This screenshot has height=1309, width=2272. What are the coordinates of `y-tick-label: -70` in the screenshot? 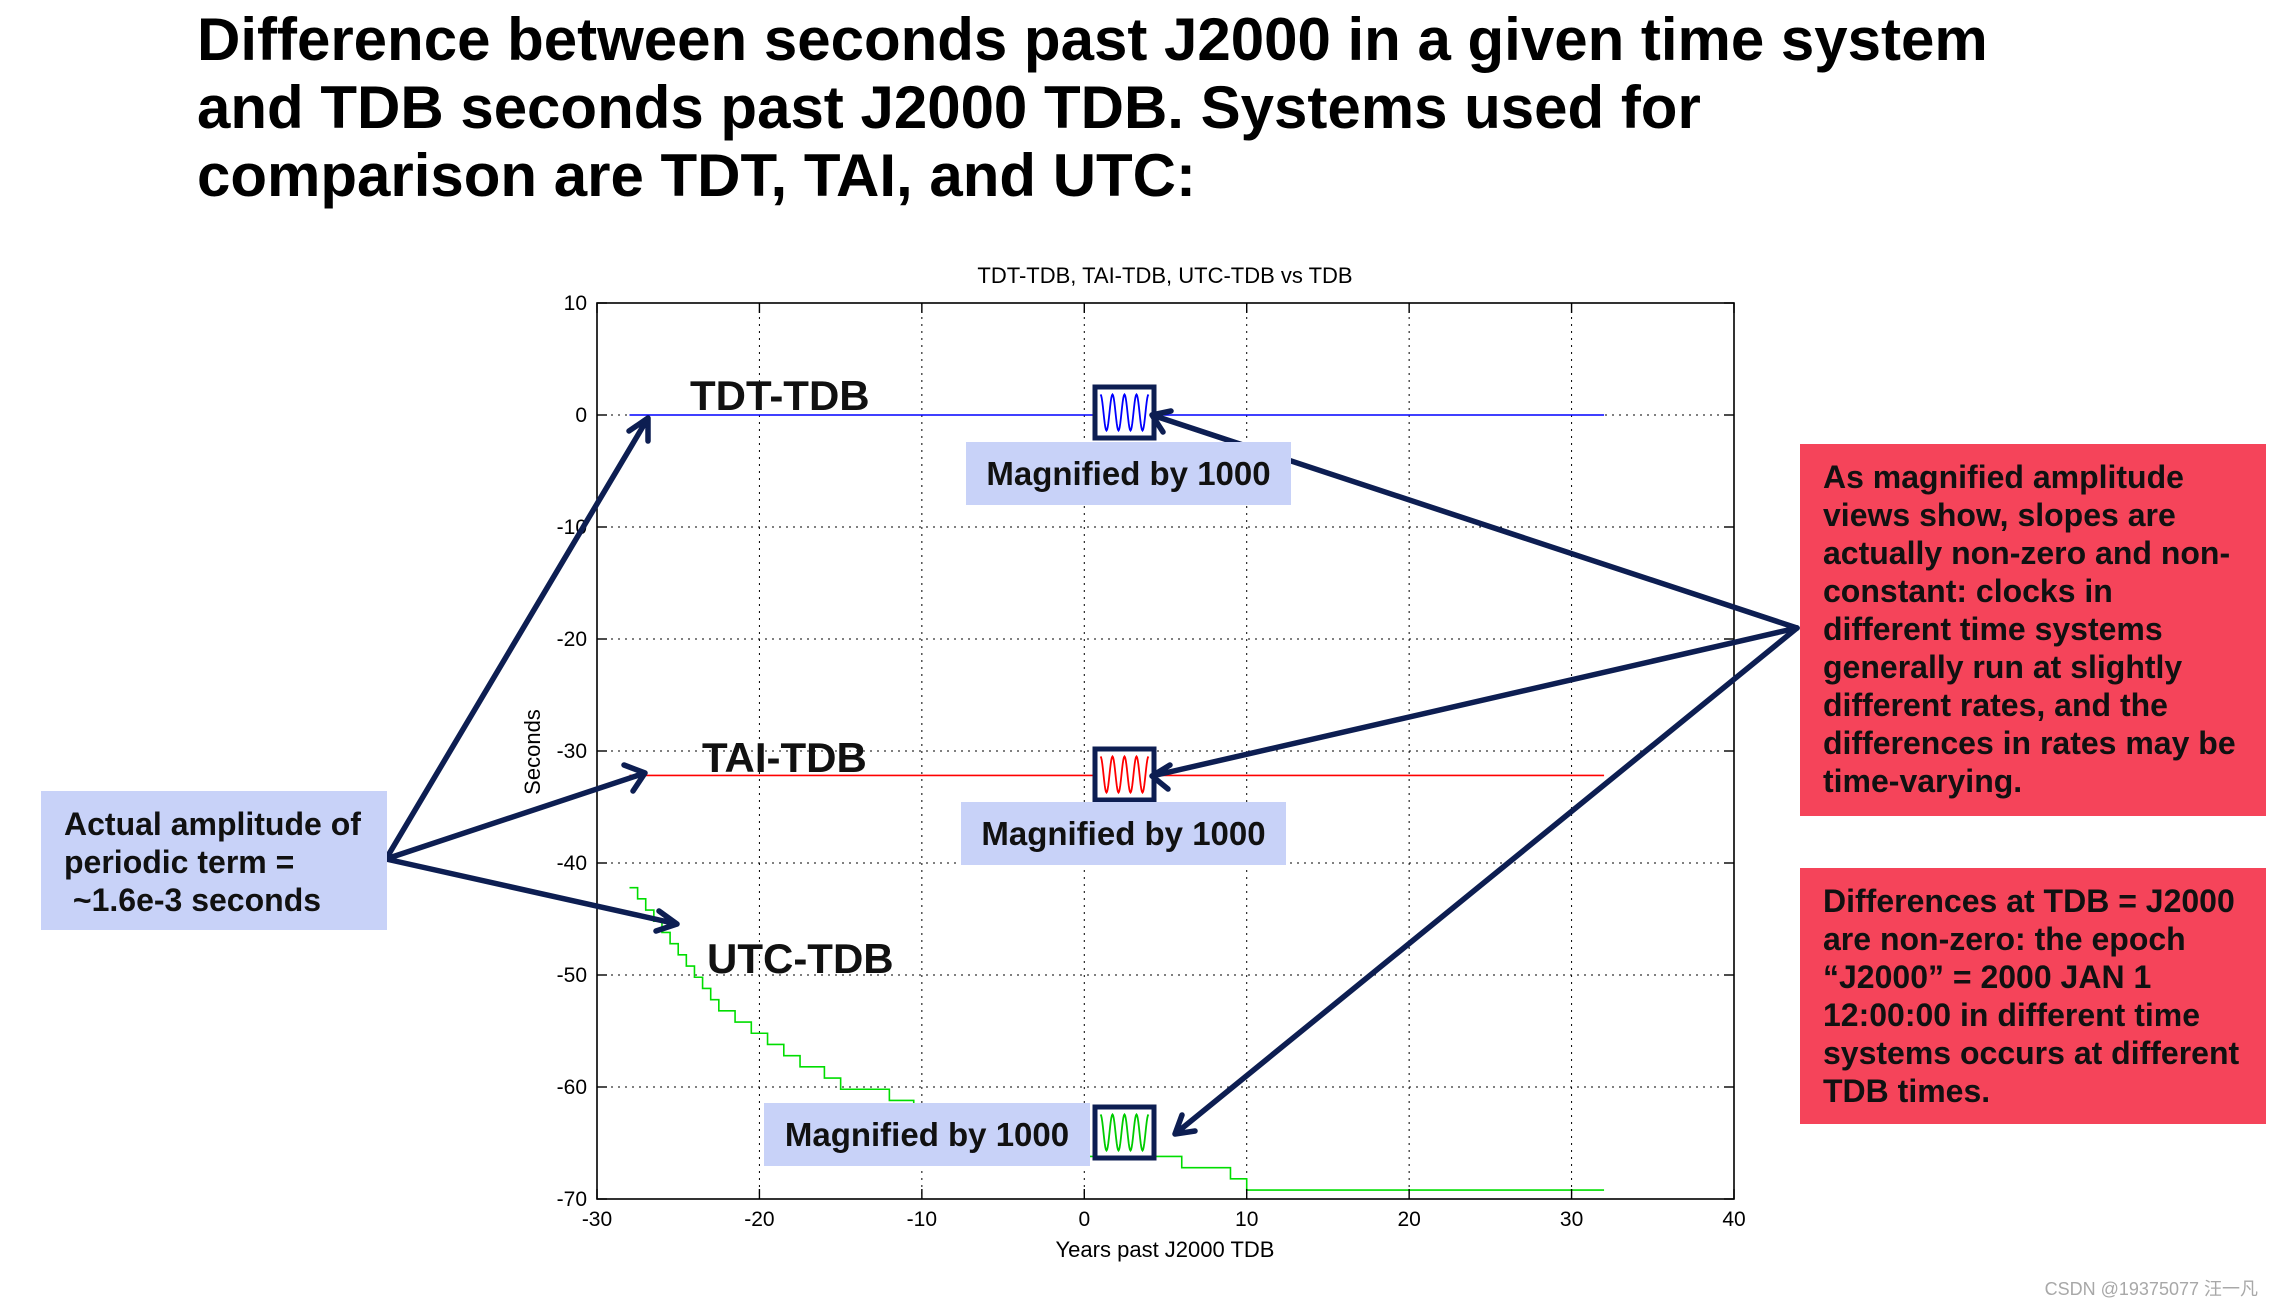 It's located at (572, 1199).